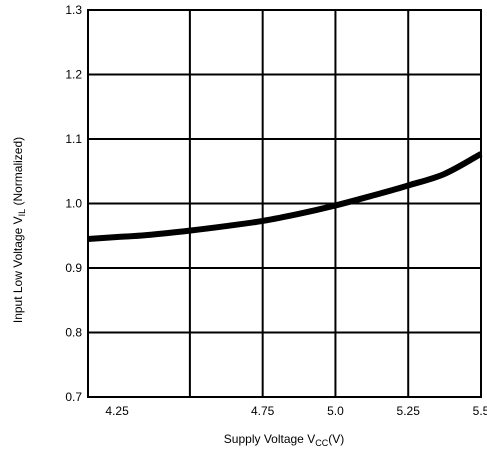  I want to click on x-axis-label: Supply Voltage VCC(V), so click(284, 440).